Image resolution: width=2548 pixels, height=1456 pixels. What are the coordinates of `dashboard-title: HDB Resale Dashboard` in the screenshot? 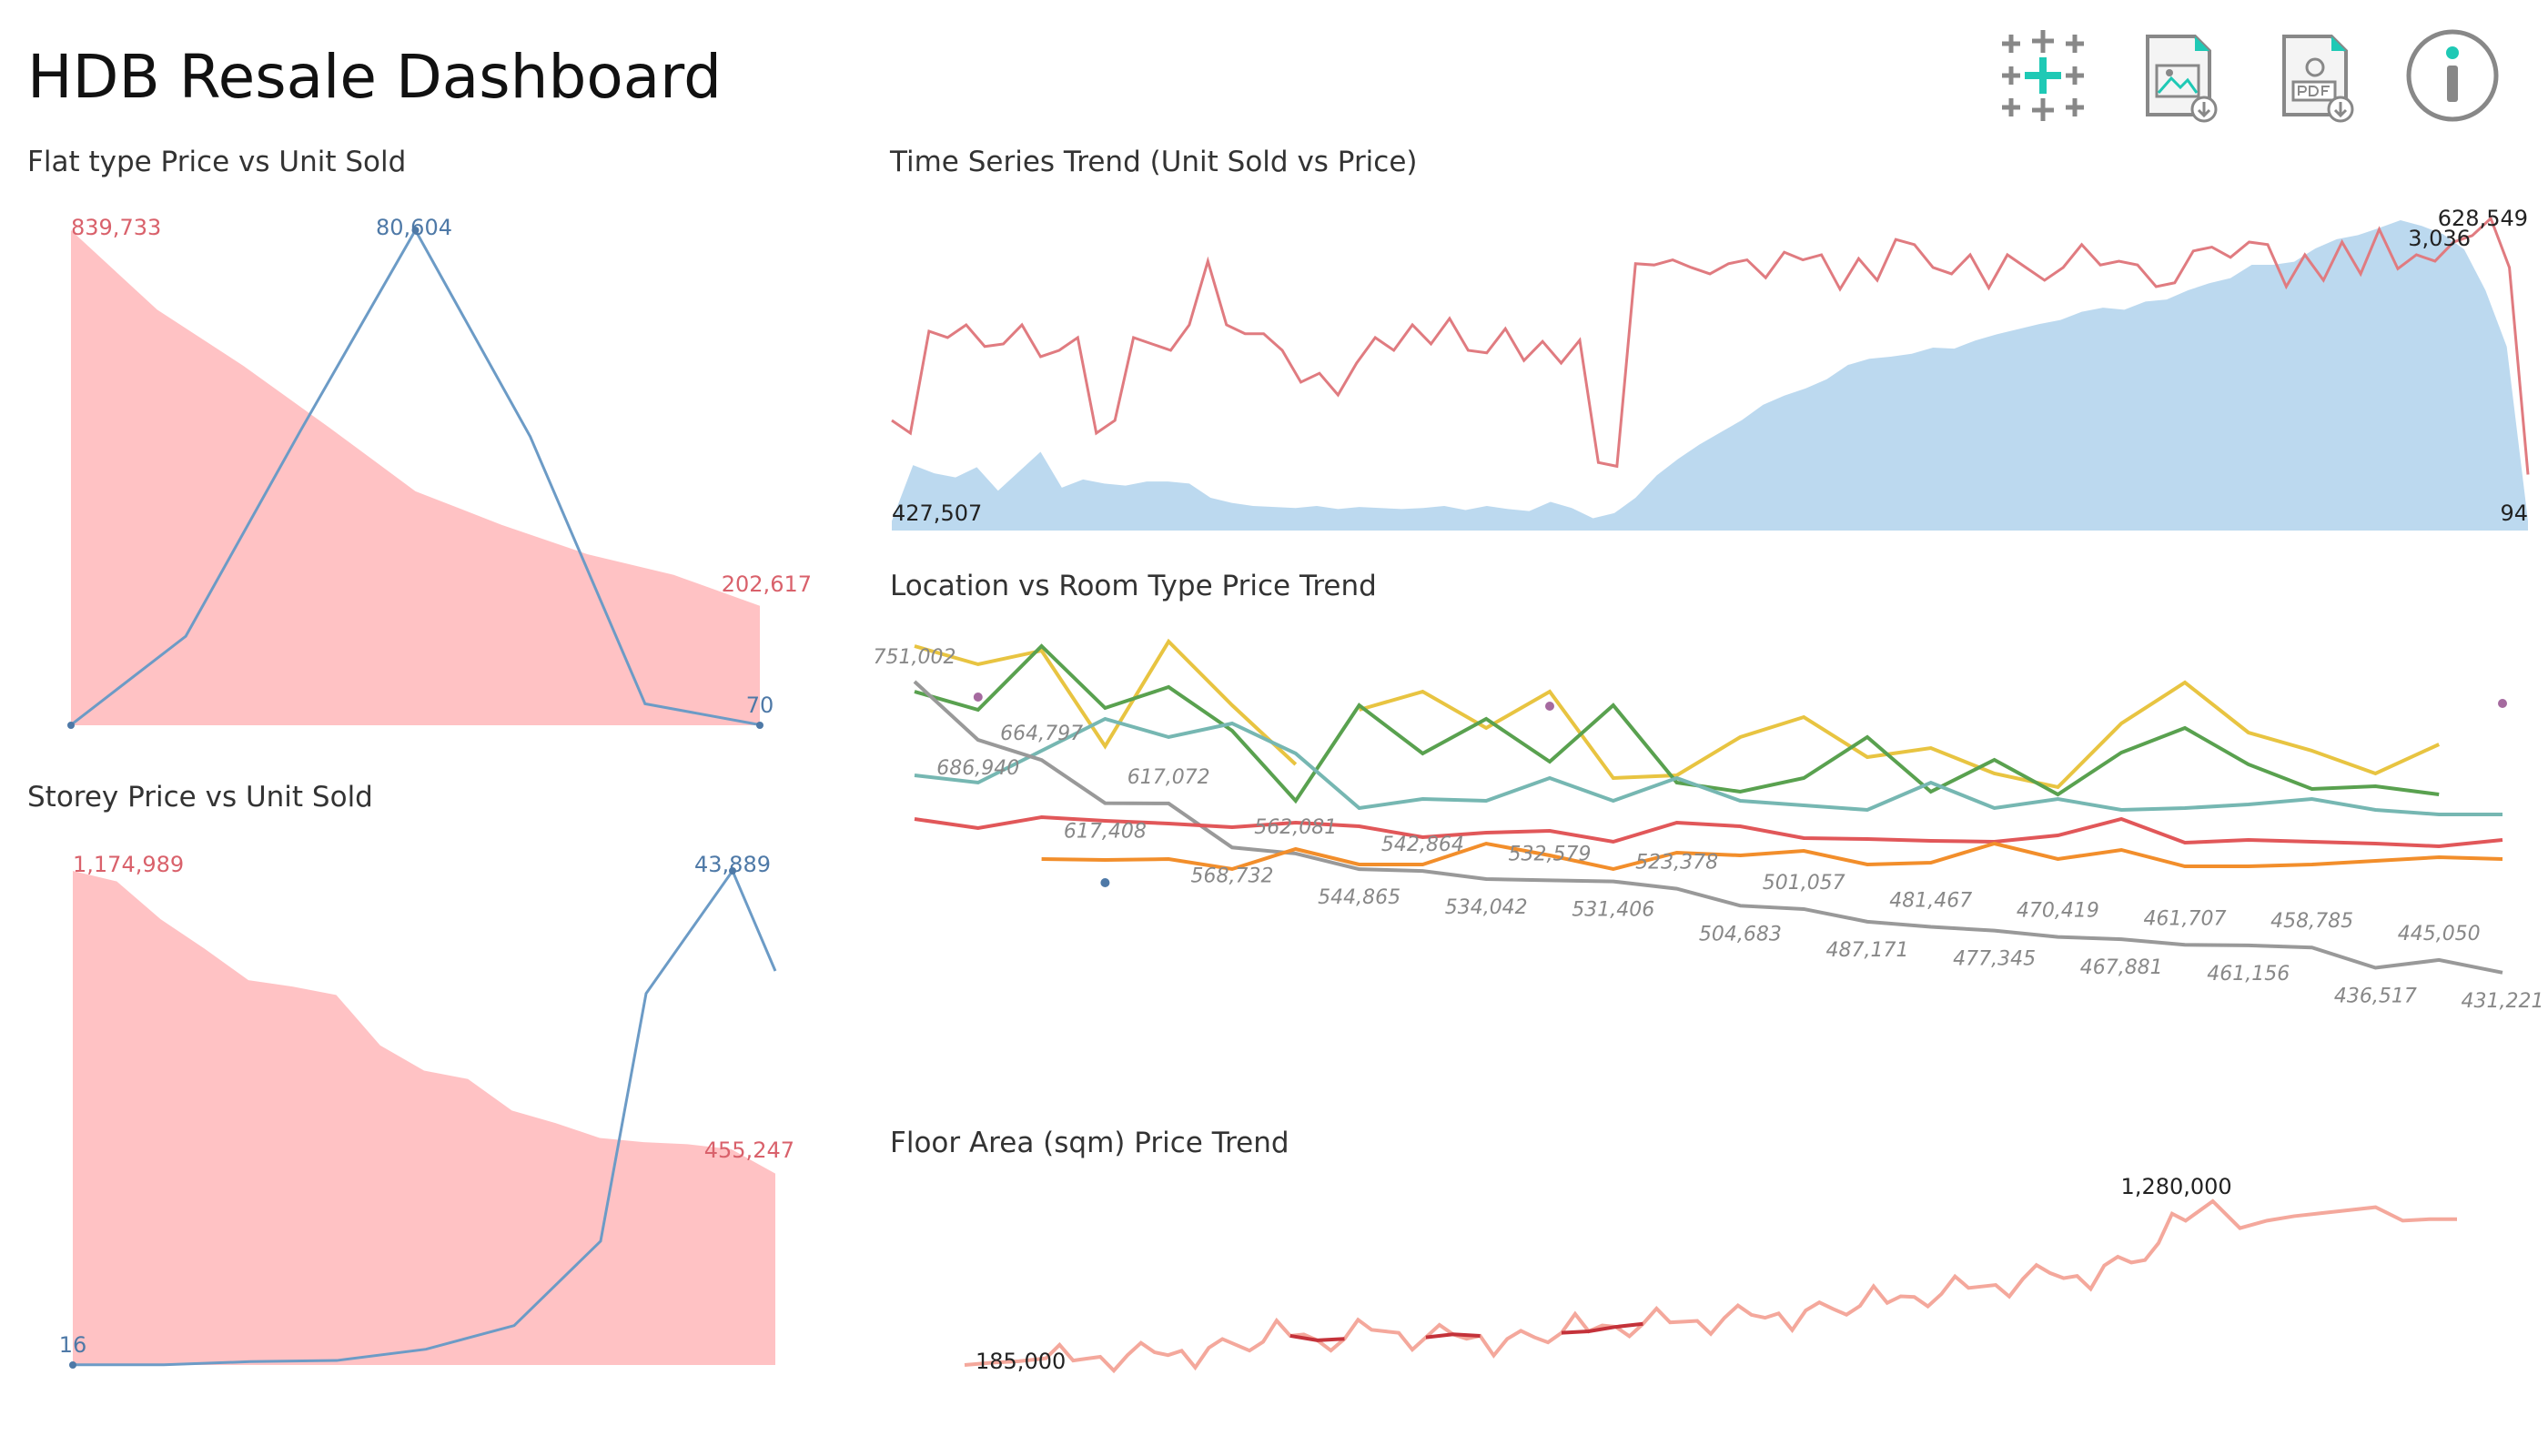 It's located at (375, 77).